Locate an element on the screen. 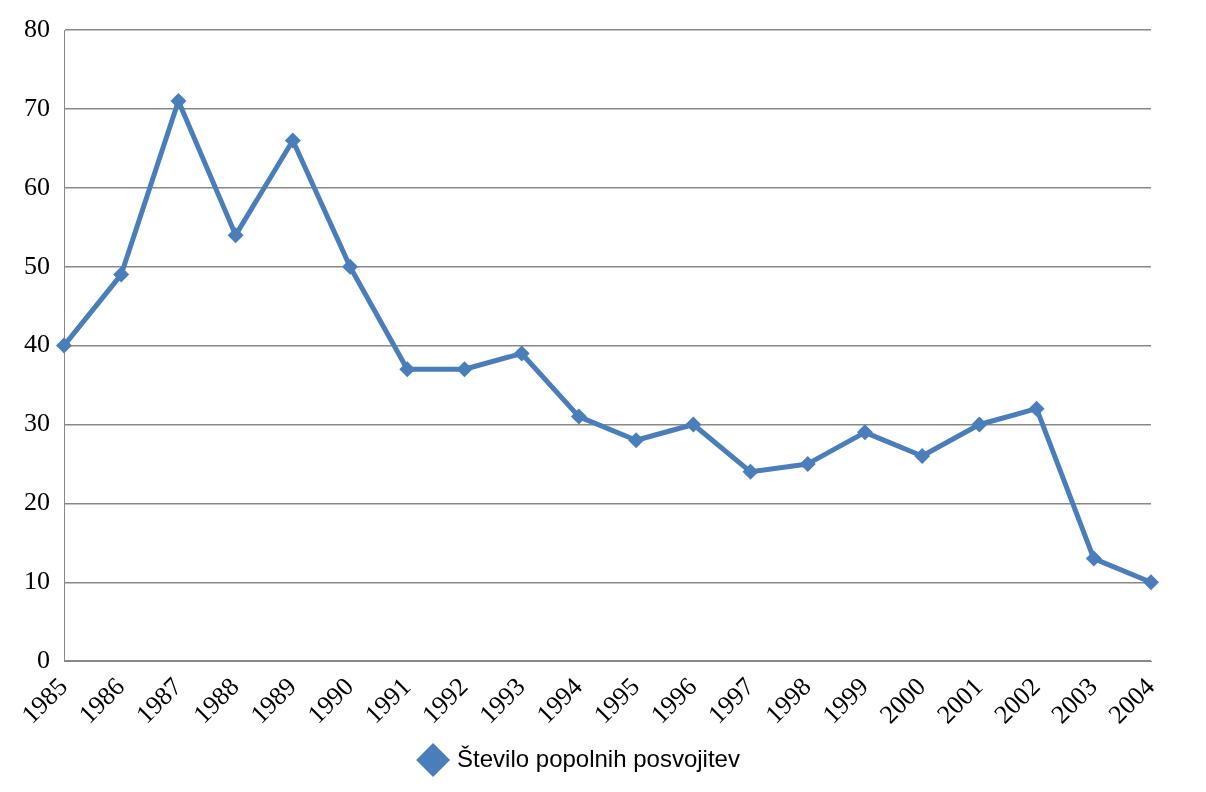 The width and height of the screenshot is (1206, 792). x-tick-label: 1991 is located at coordinates (388, 700).